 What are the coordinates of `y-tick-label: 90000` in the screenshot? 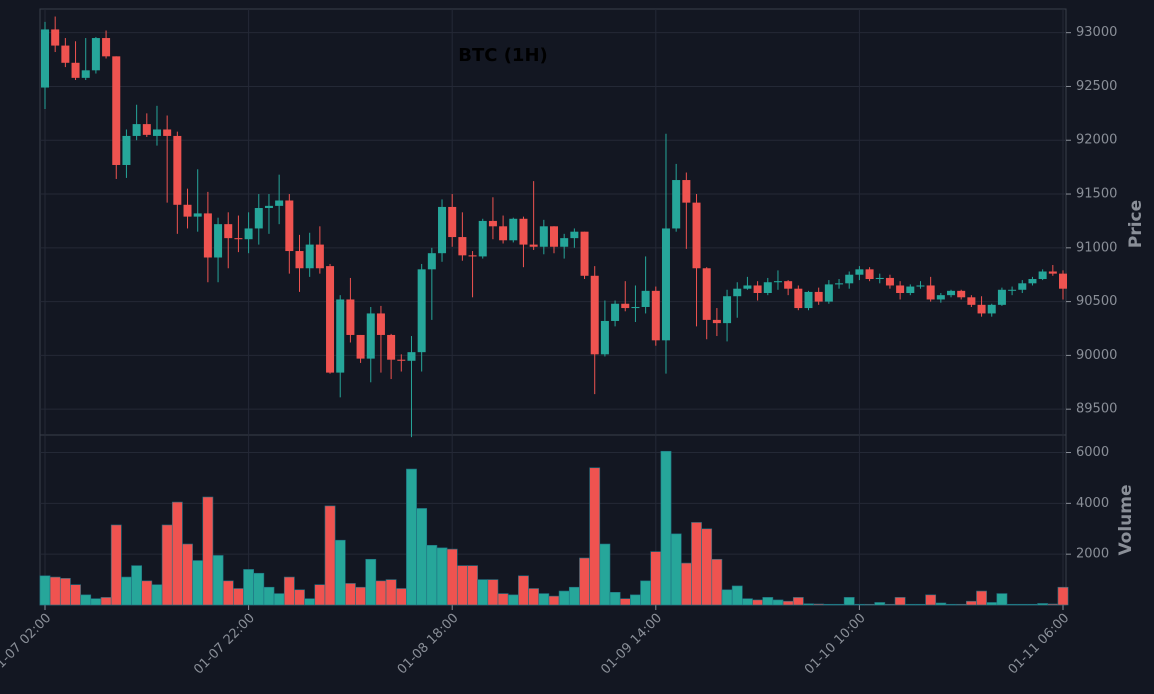 It's located at (1096, 355).